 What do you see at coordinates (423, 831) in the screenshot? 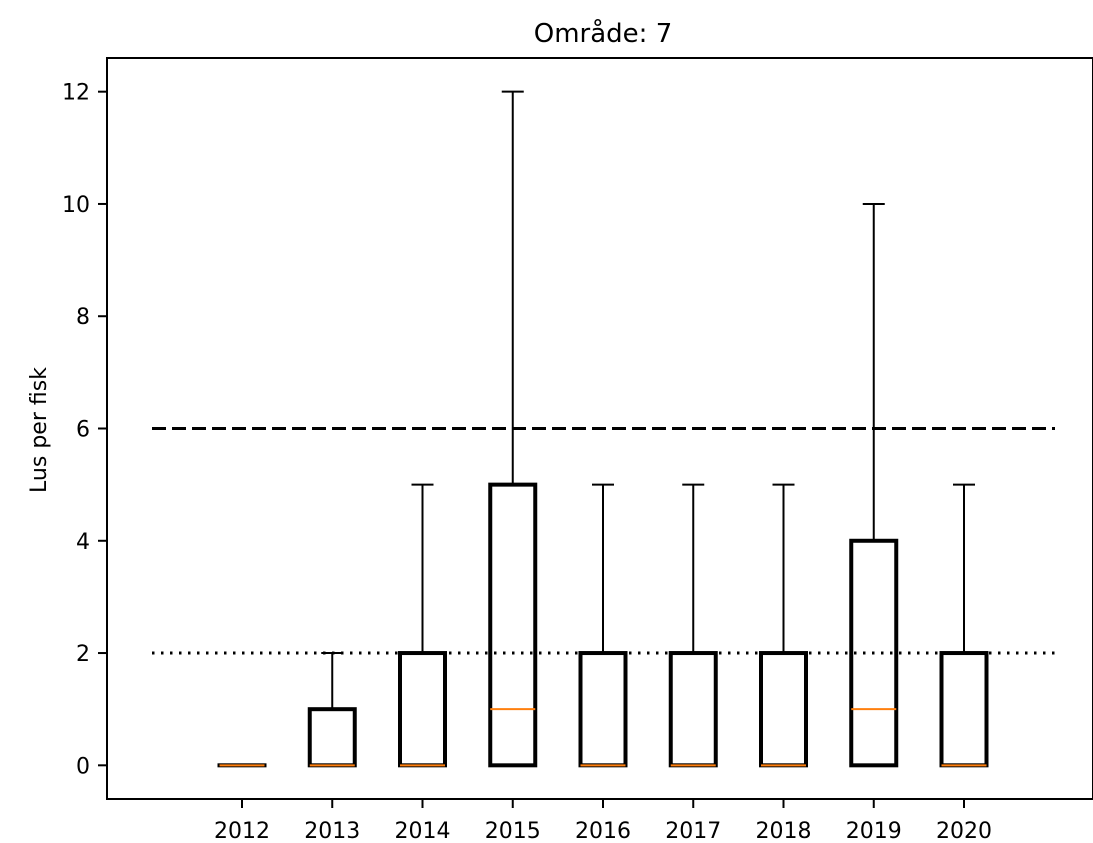
I see `x-tick-label: 2014` at bounding box center [423, 831].